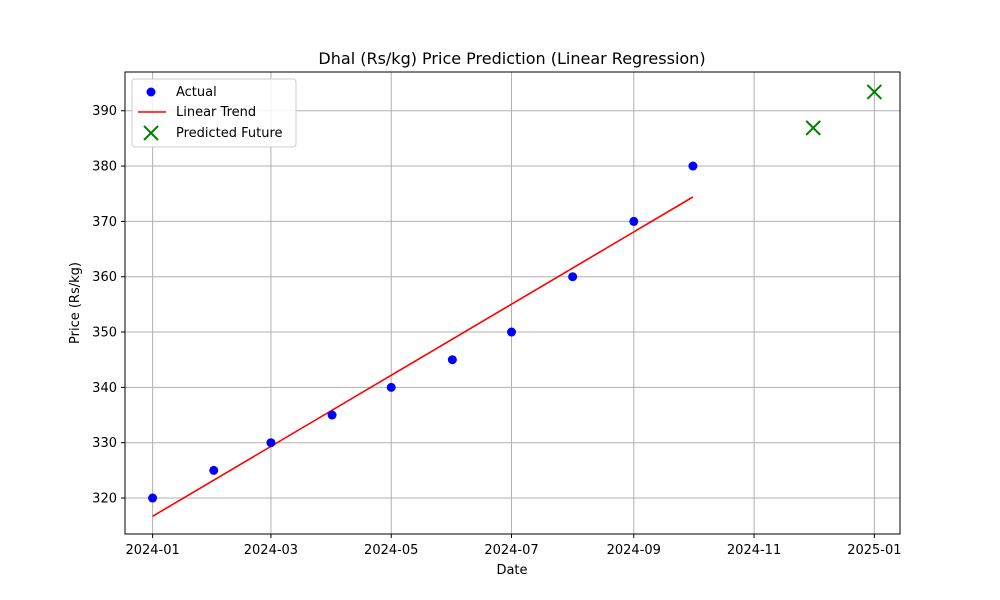  Describe the element at coordinates (75, 303) in the screenshot. I see `y-axis-label: Price (Rs/kg)` at that location.